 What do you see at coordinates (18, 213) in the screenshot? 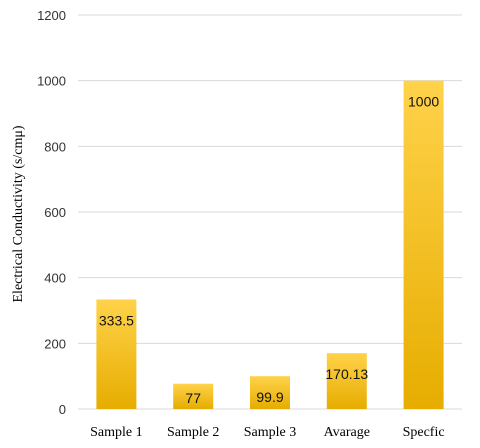
I see `y-axis-label: Electrical Conductivity (s/cmμ)` at bounding box center [18, 213].